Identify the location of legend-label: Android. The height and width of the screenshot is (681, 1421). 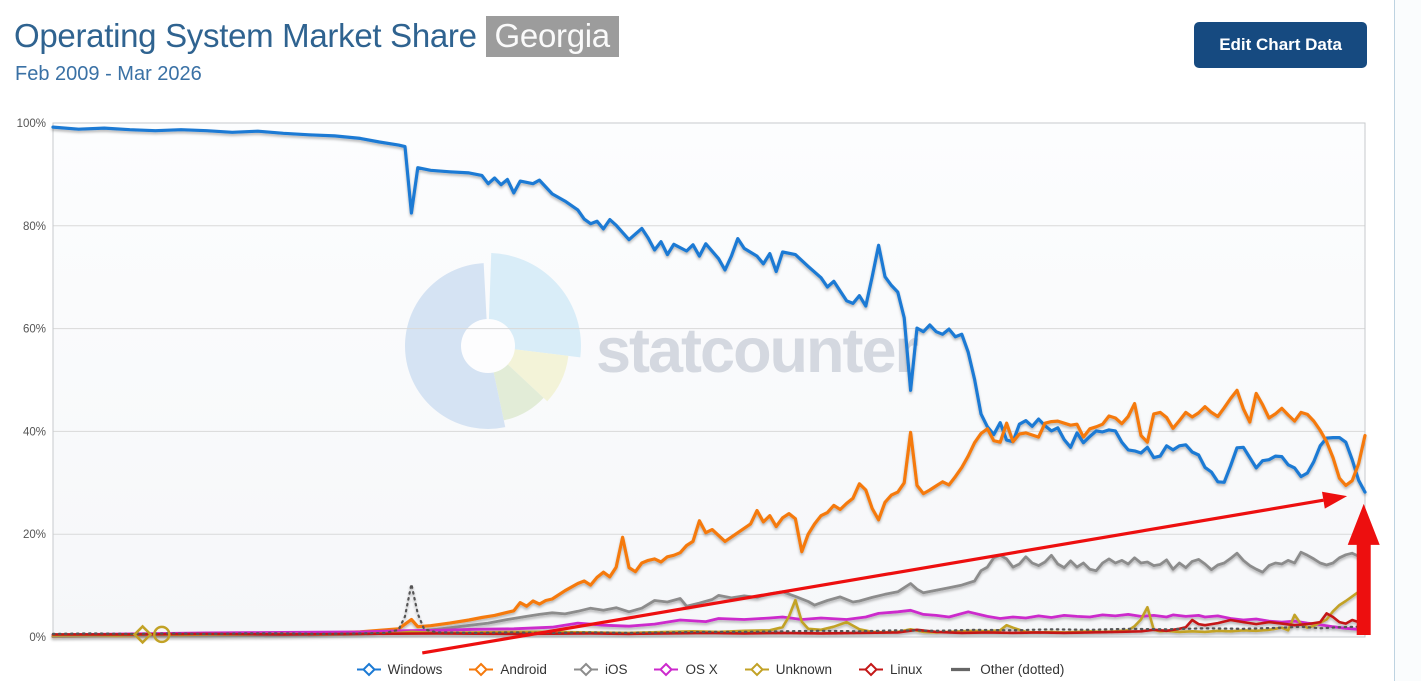
(523, 669).